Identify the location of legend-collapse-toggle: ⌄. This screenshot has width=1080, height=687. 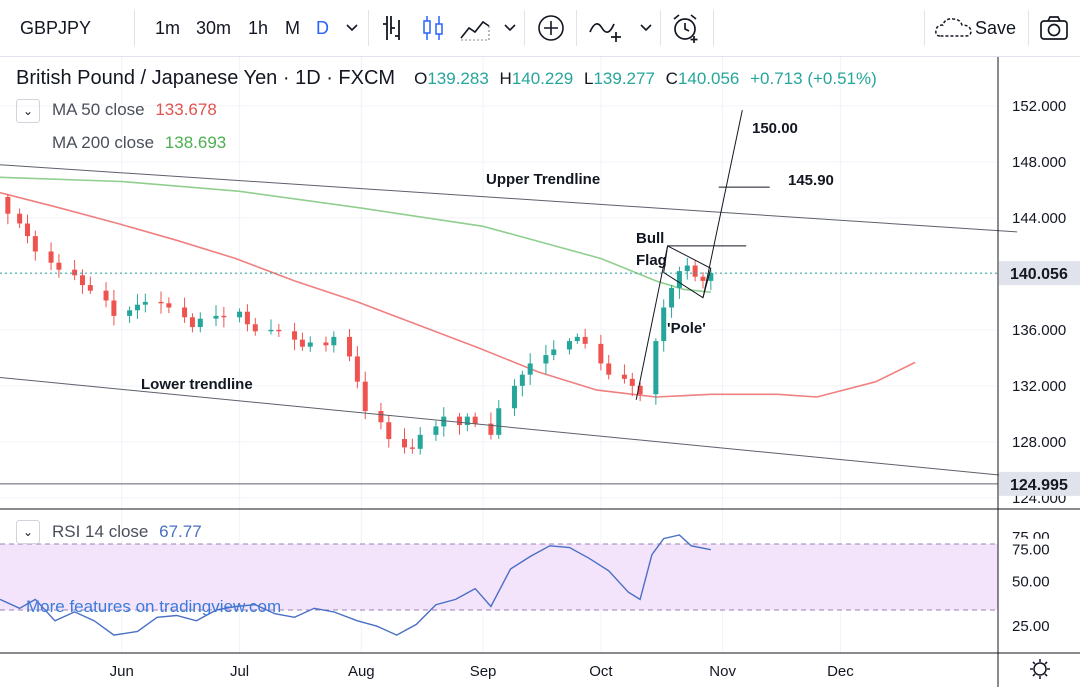
(28, 111).